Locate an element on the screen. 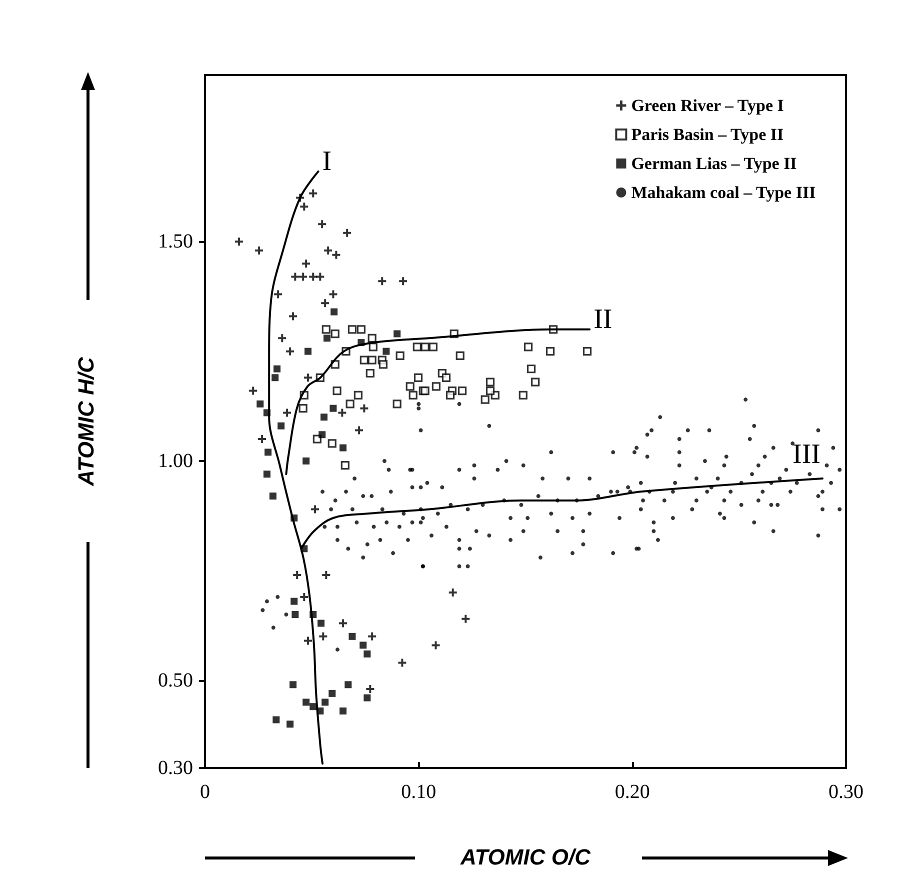 This screenshot has width=906, height=892. legend-label: German Lias – Type II is located at coordinates (714, 163).